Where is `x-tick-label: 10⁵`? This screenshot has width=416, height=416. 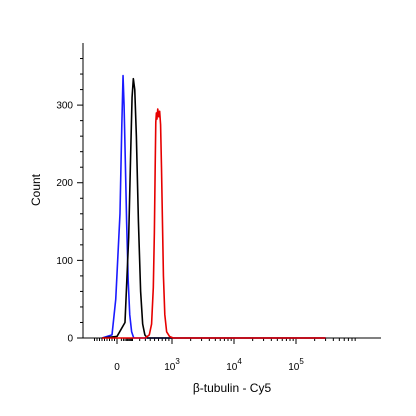
x-tick-label: 10⁵ is located at coordinates (296, 365).